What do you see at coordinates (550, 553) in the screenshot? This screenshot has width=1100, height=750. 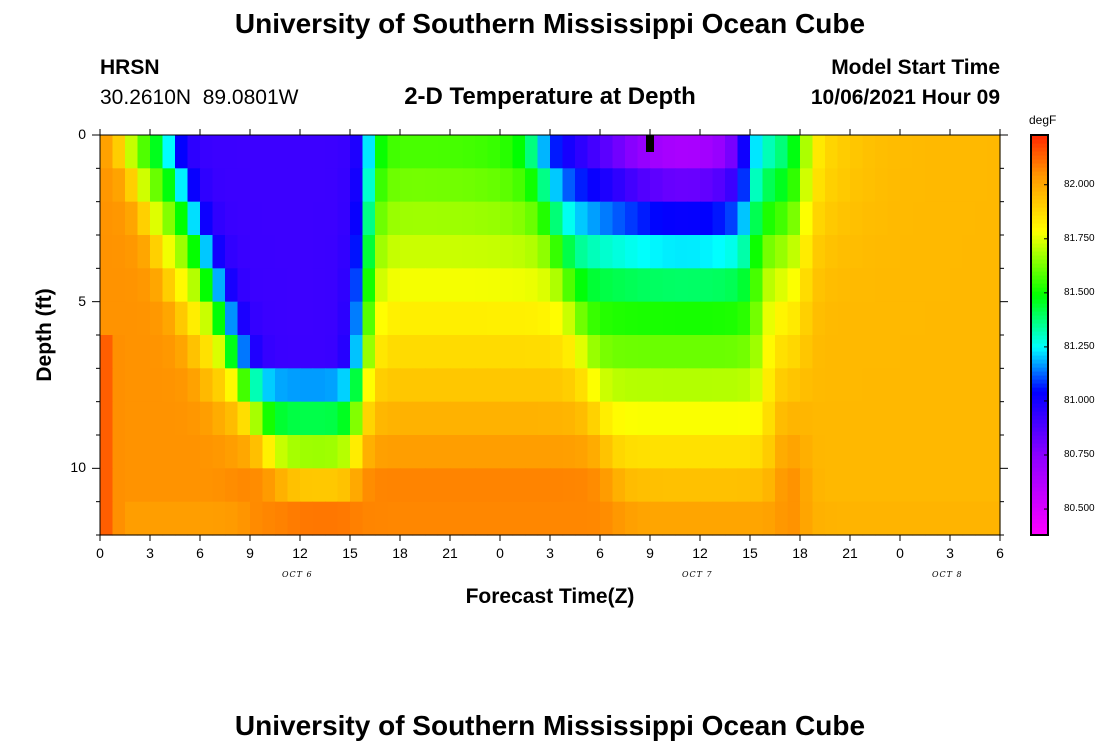 I see `x-tick-label: 3` at bounding box center [550, 553].